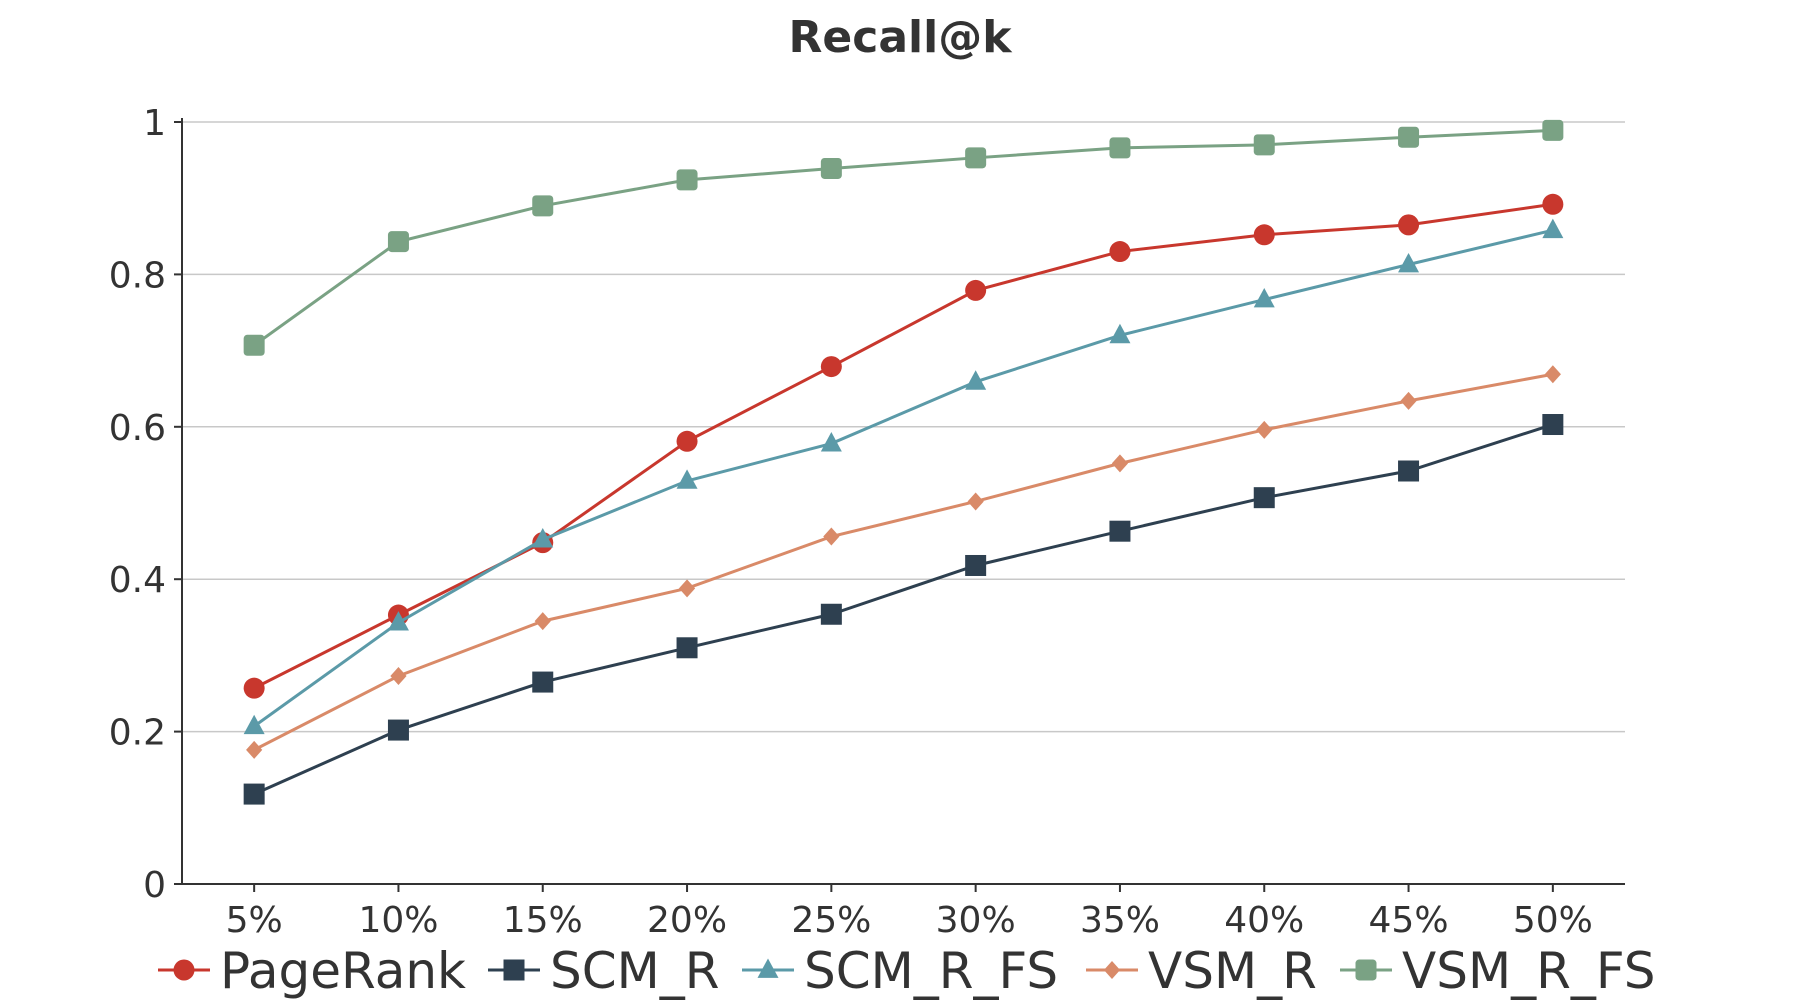  What do you see at coordinates (976, 920) in the screenshot?
I see `x-tick-label: 30%` at bounding box center [976, 920].